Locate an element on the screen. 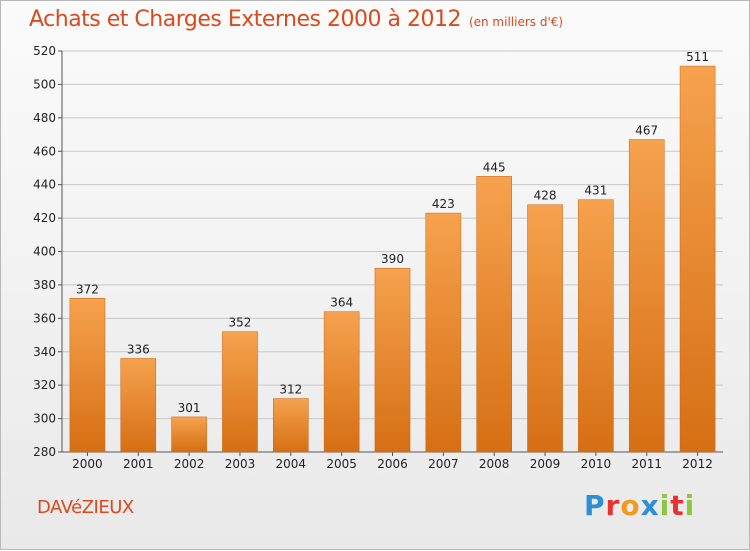 This screenshot has height=551, width=750. logo-letter: r is located at coordinates (613, 505).